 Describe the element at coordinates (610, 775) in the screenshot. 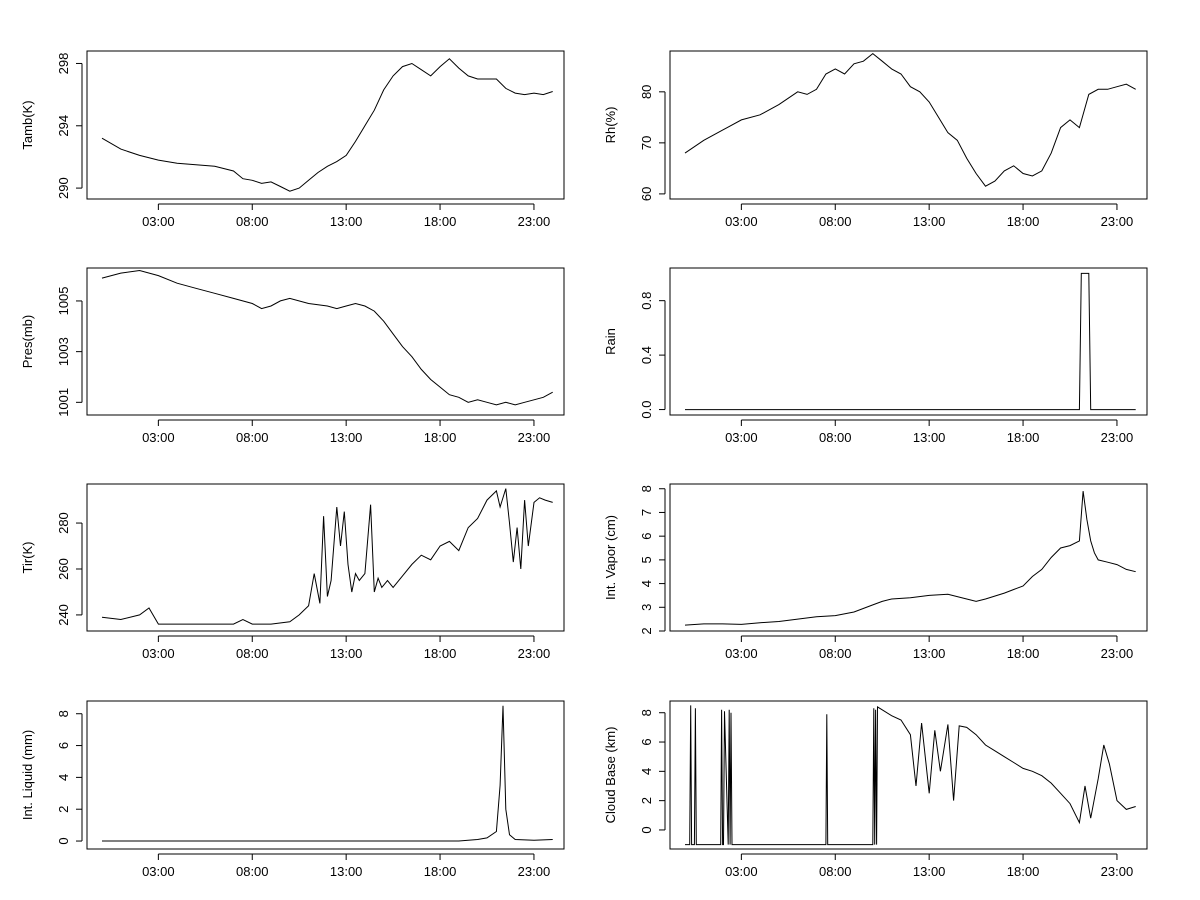

I see `y-axis-label: Cloud Base (km)` at that location.